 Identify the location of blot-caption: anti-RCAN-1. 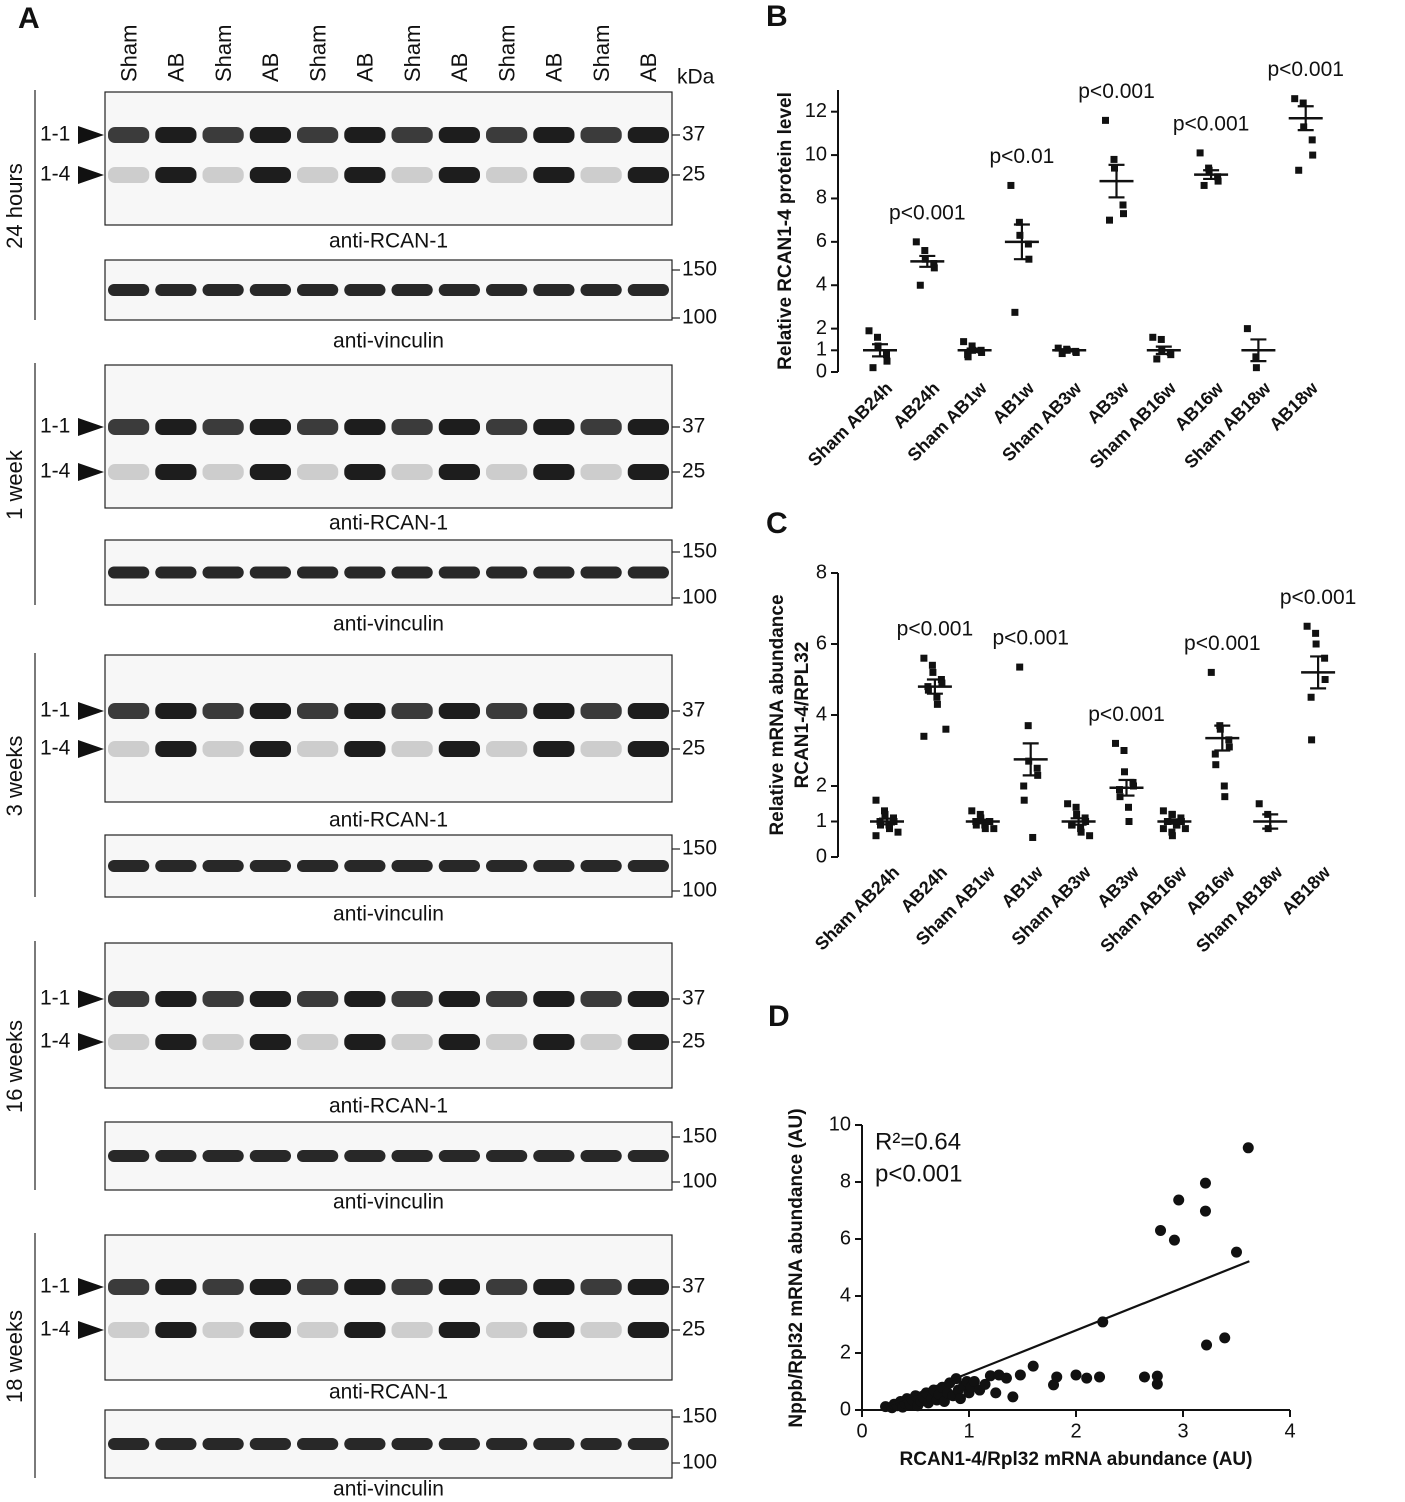
(388, 820).